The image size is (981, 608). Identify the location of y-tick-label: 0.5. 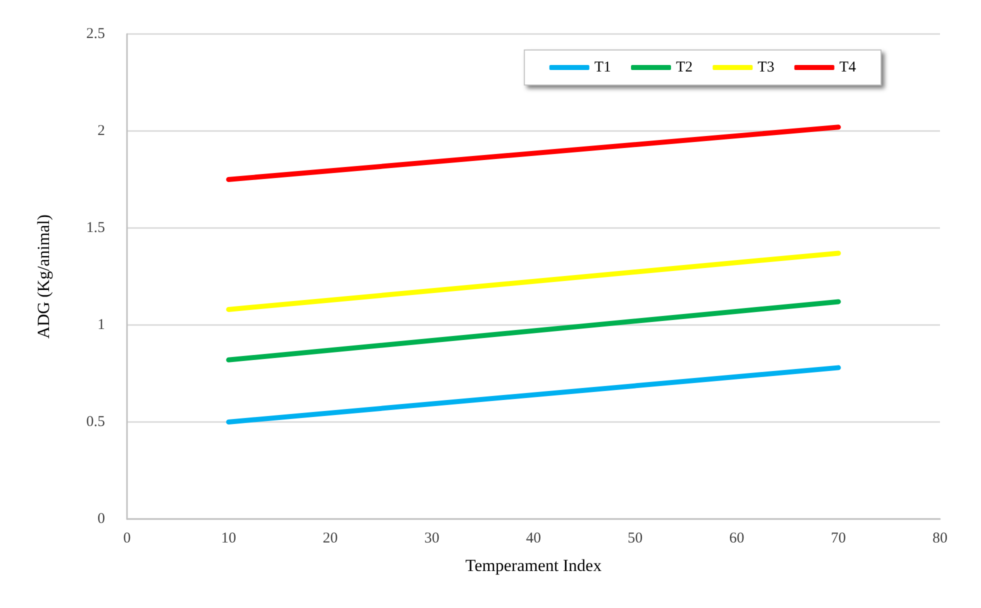
(95, 422).